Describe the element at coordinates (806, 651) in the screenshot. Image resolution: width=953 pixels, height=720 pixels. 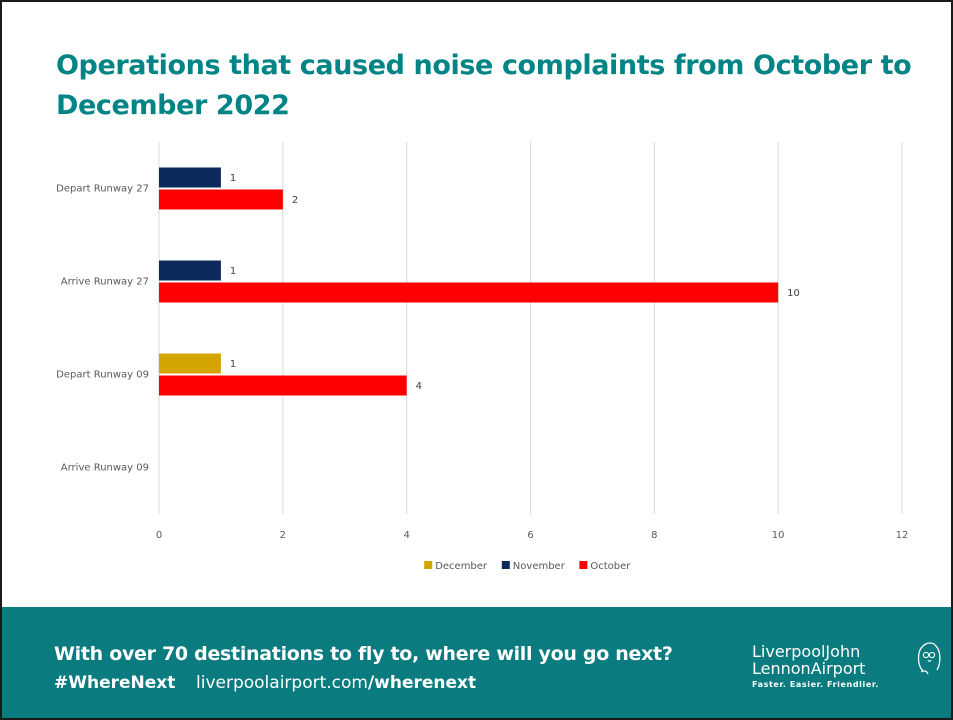
I see `logo-line-1: LiverpoolJohn` at that location.